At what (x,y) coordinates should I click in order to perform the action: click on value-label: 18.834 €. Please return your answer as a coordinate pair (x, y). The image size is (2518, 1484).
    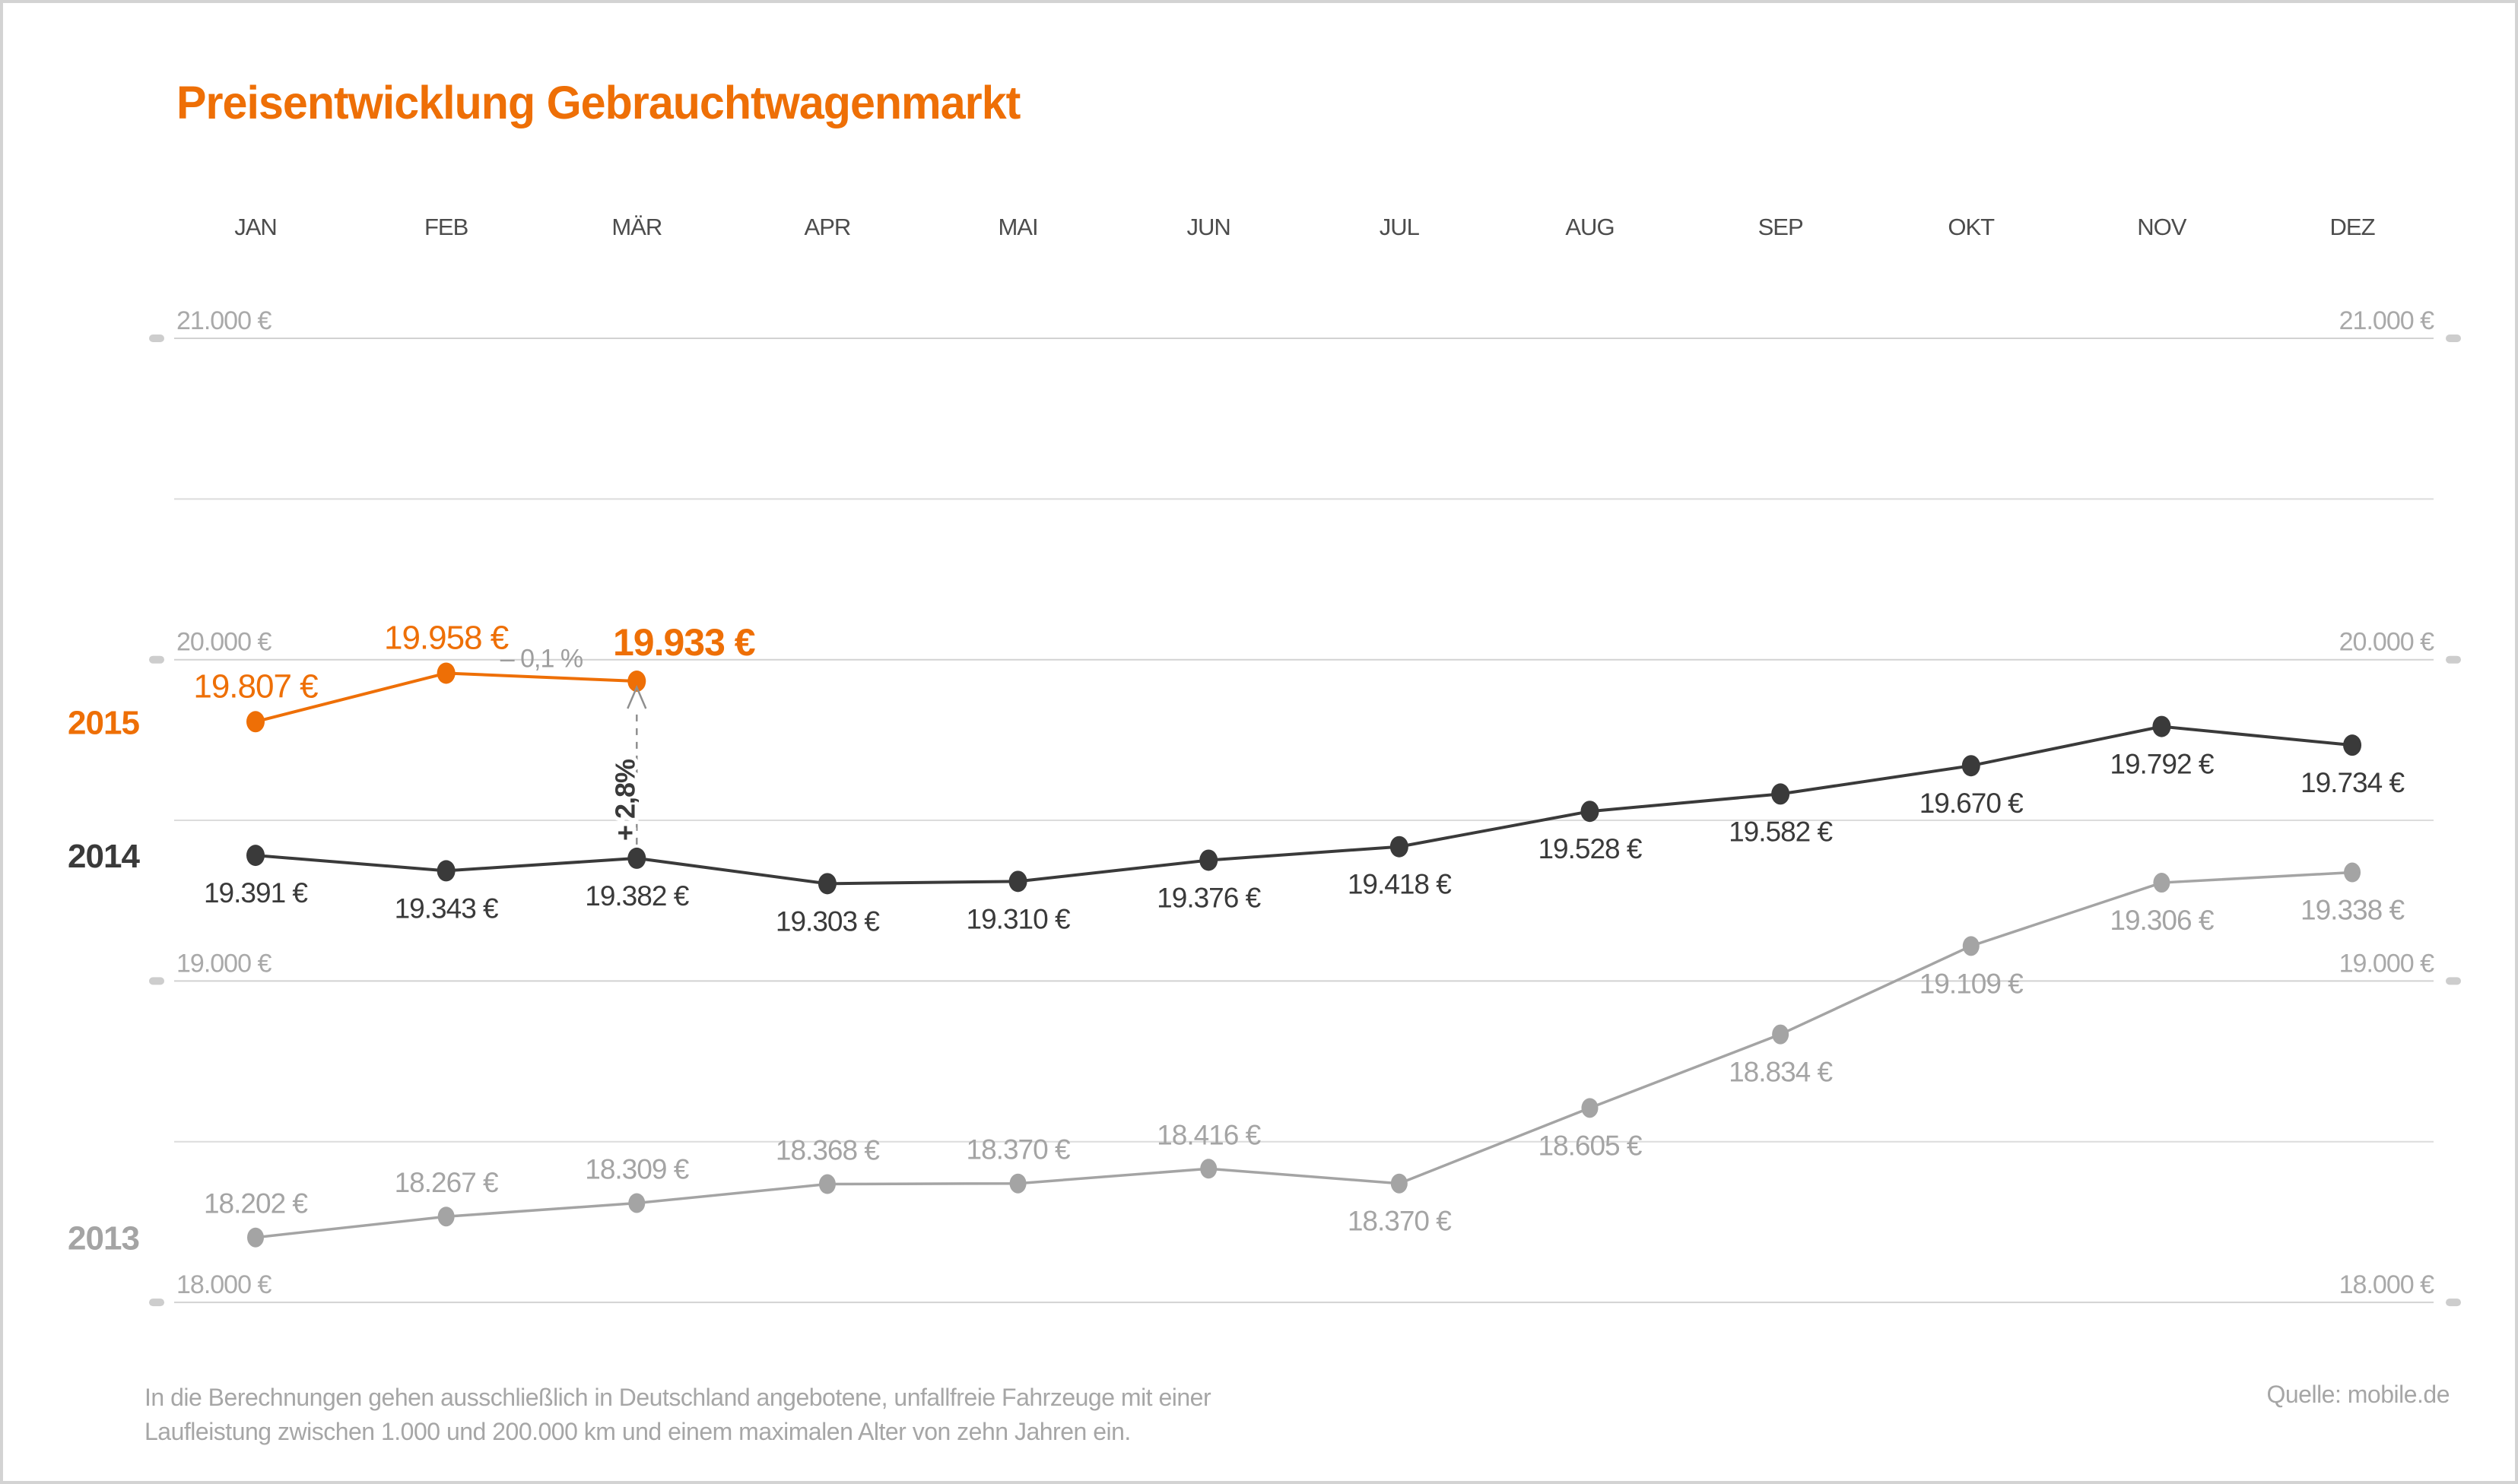
    Looking at the image, I should click on (1781, 1072).